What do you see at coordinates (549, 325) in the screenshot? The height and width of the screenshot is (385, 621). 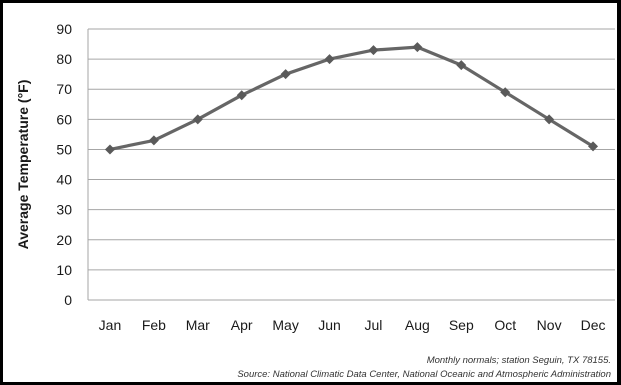 I see `x-tick-label-nov: Nov` at bounding box center [549, 325].